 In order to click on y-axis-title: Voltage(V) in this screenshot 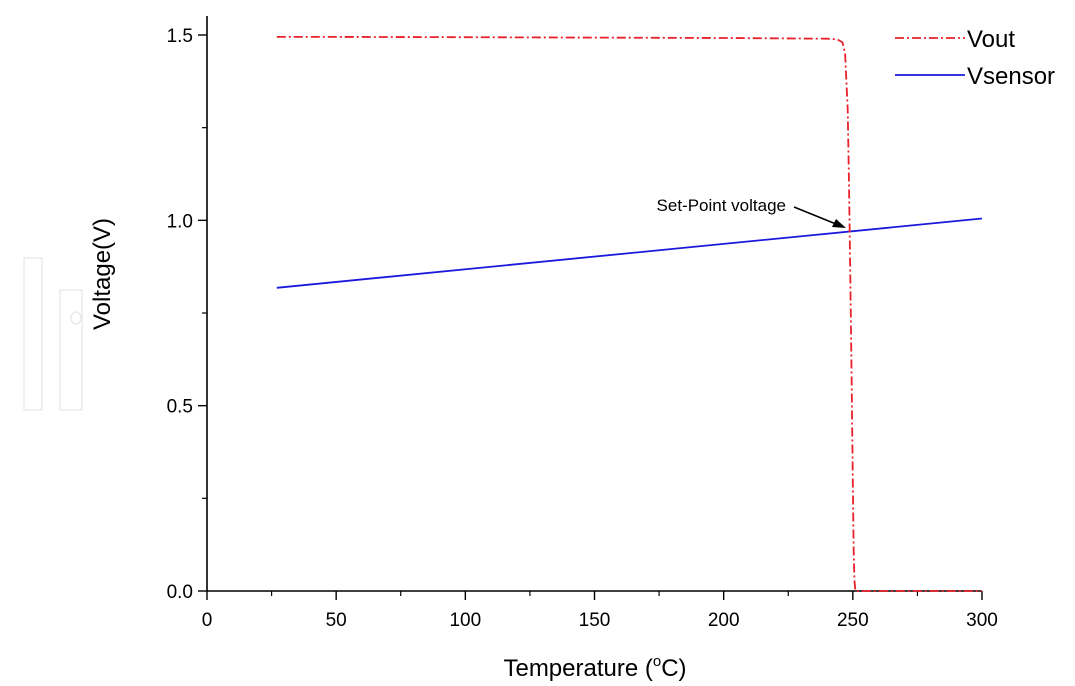, I will do `click(102, 274)`.